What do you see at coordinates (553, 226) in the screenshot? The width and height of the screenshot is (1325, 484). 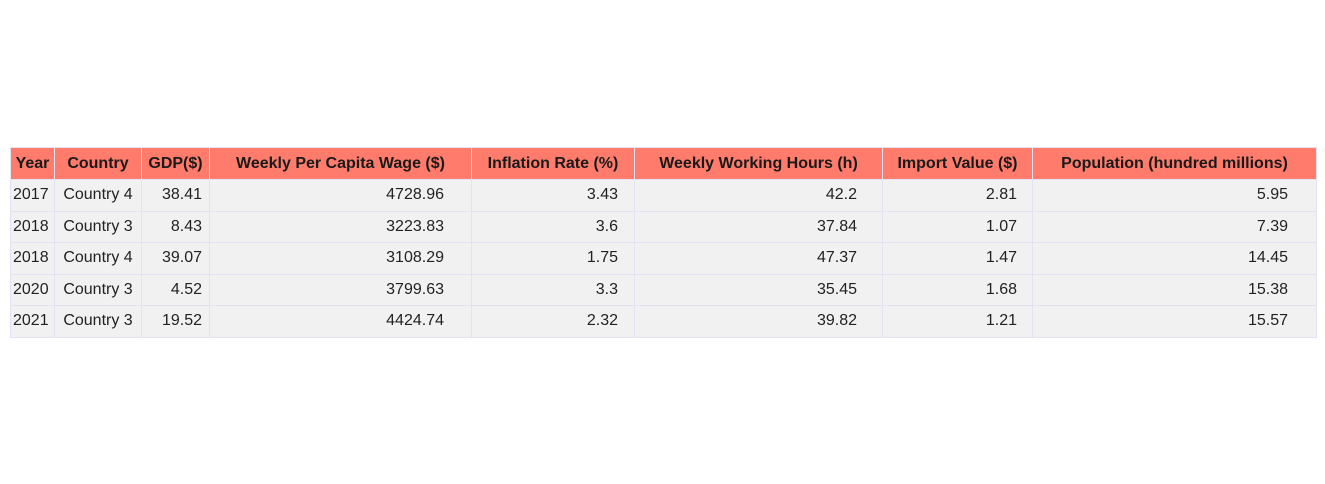 I see `cell-inflation-rate: 3.6` at bounding box center [553, 226].